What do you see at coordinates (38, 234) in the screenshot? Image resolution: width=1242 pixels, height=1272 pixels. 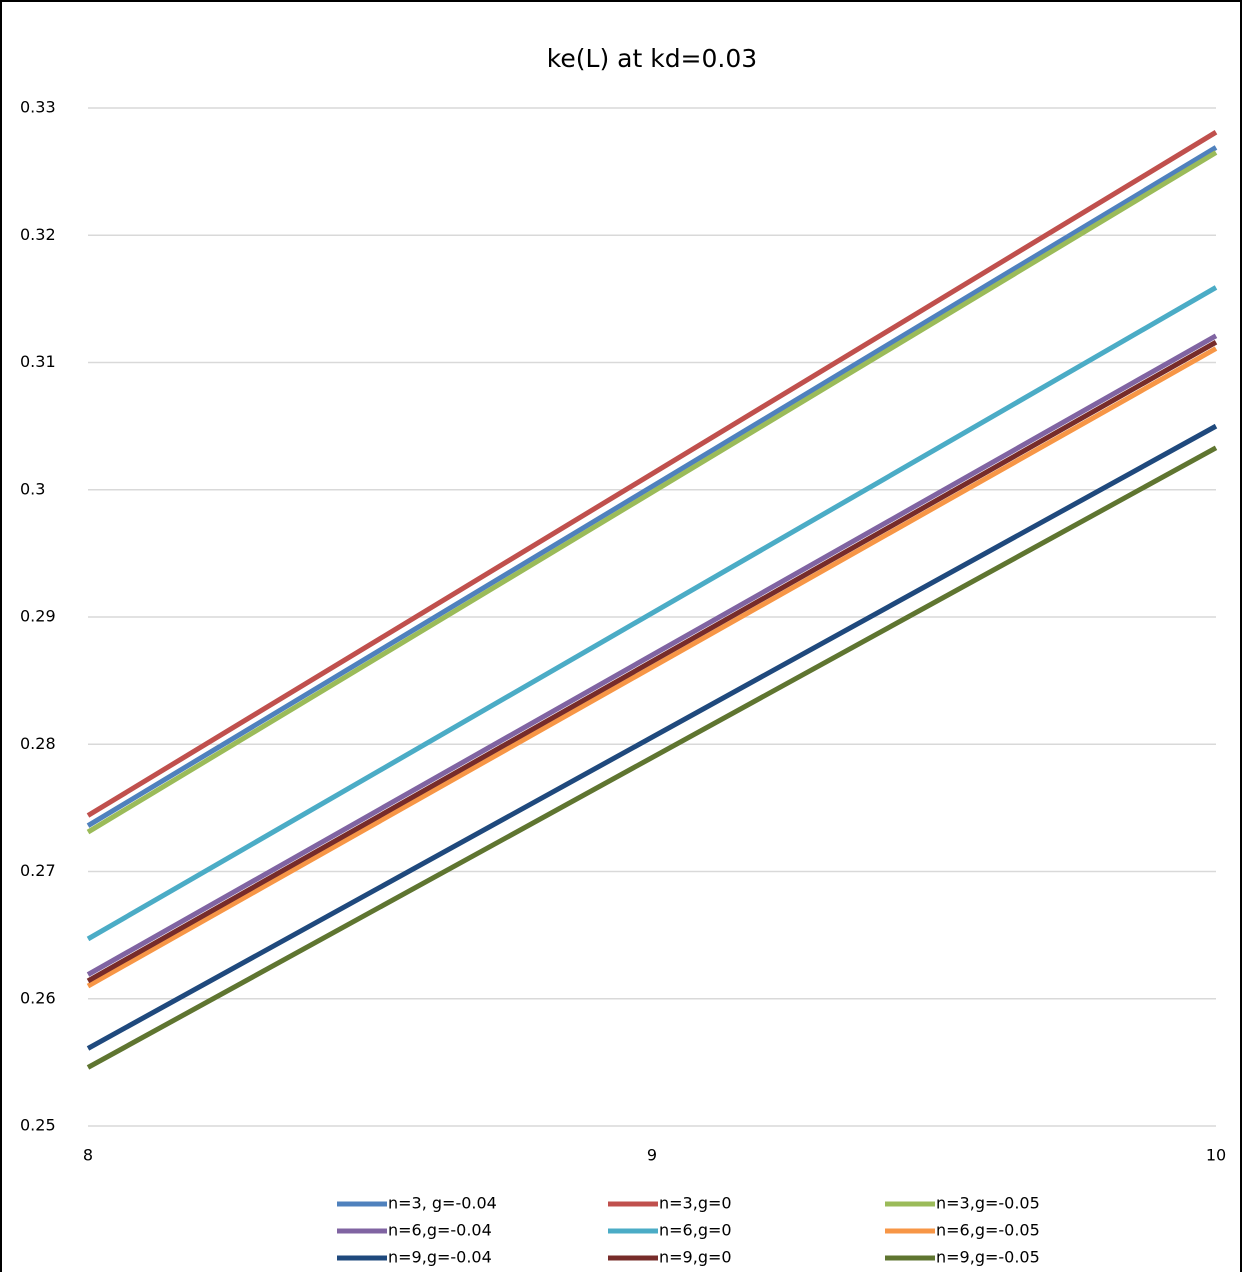 I see `y-tick-label: 0.32` at bounding box center [38, 234].